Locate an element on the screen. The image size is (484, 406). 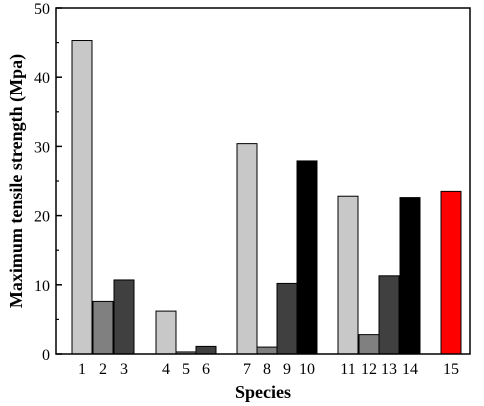
x-tick-label: 7 is located at coordinates (247, 369).